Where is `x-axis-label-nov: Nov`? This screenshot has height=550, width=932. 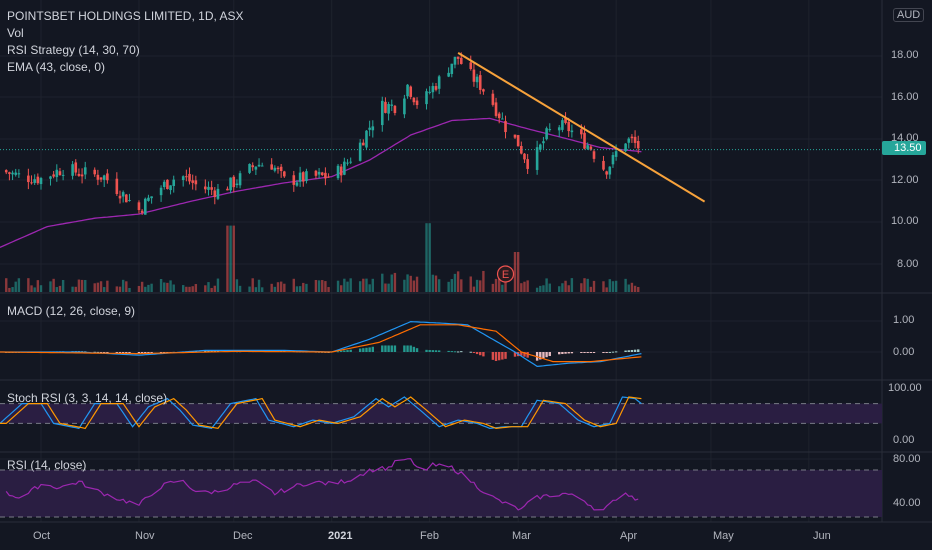 x-axis-label-nov: Nov is located at coordinates (145, 536).